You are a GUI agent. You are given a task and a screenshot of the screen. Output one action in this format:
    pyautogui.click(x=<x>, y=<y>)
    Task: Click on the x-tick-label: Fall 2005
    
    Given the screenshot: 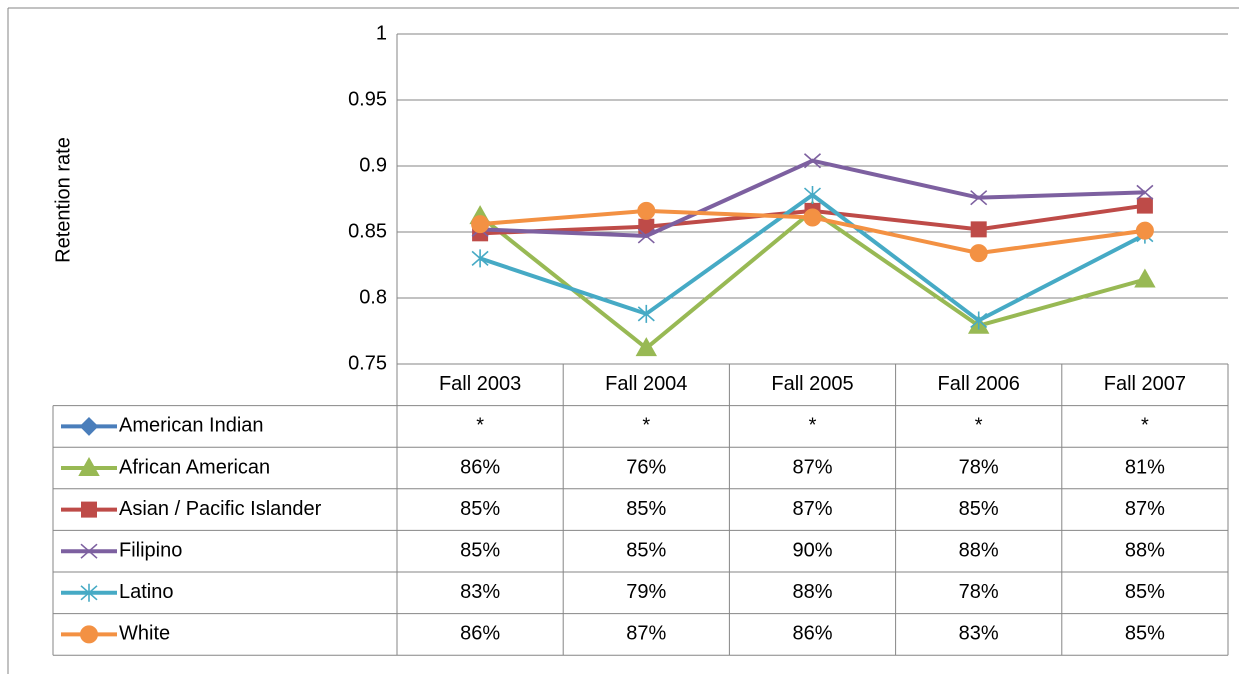 What is the action you would take?
    pyautogui.click(x=812, y=384)
    